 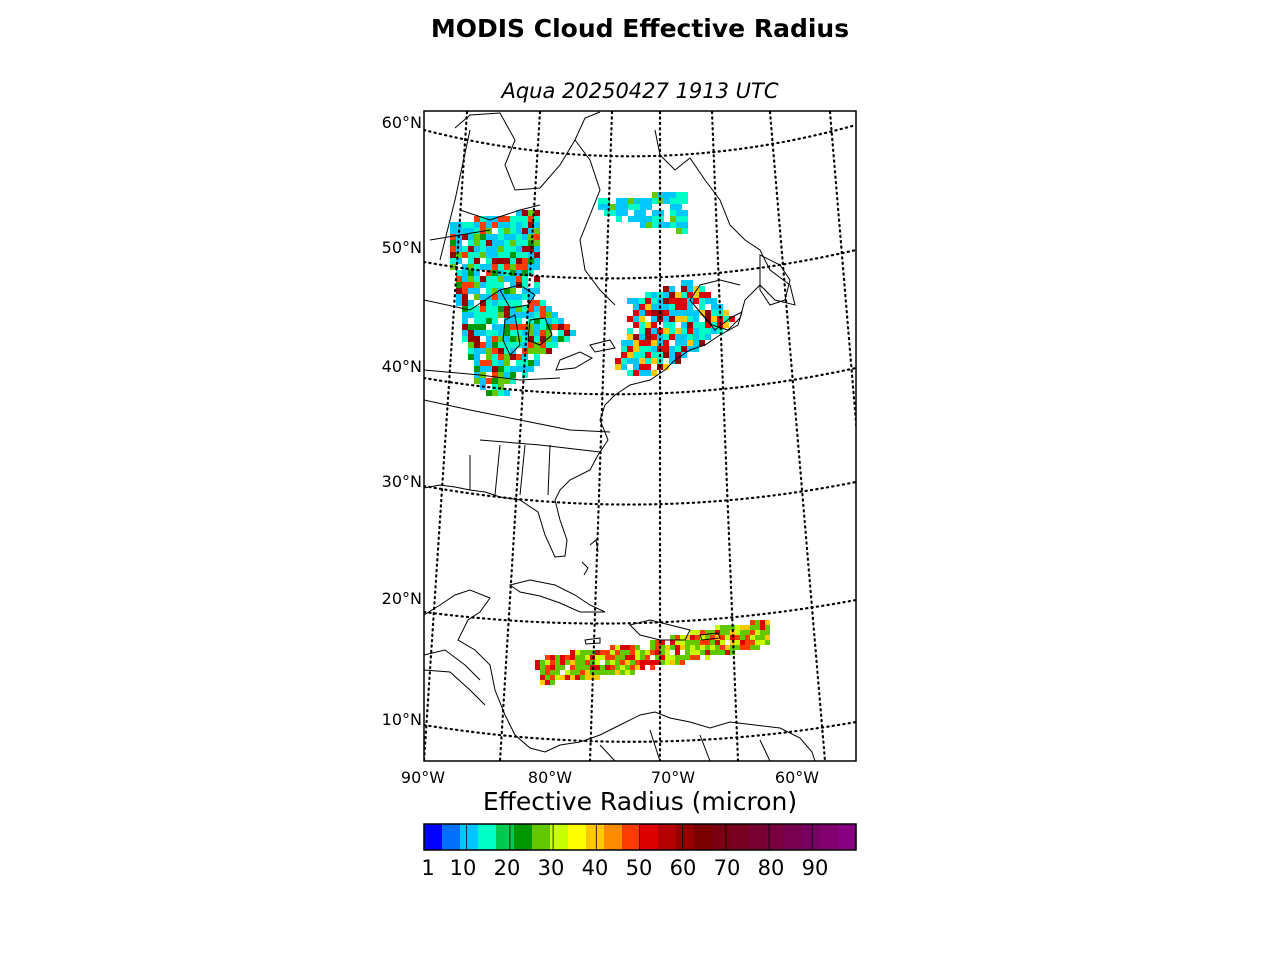 I want to click on colorbar-frame, so click(x=640, y=837).